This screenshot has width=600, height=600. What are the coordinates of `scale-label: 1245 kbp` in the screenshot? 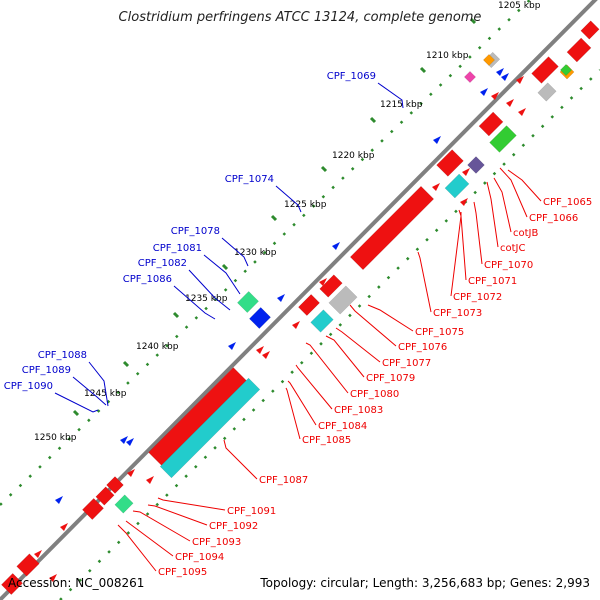 It's located at (105, 394).